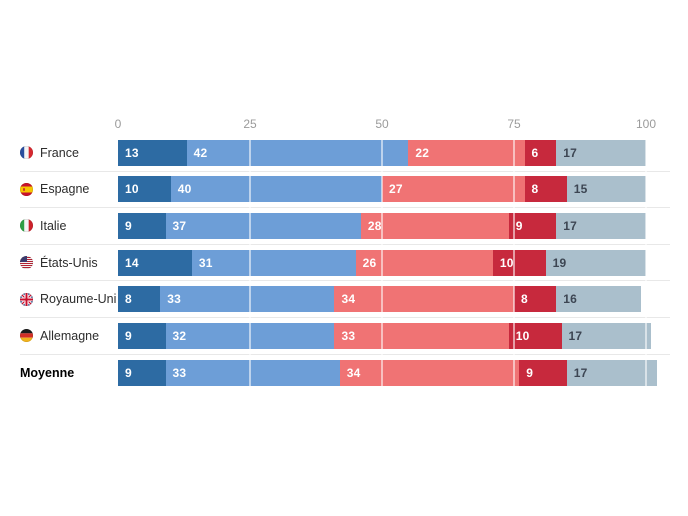  I want to click on segment-value-label: 22, so click(422, 152).